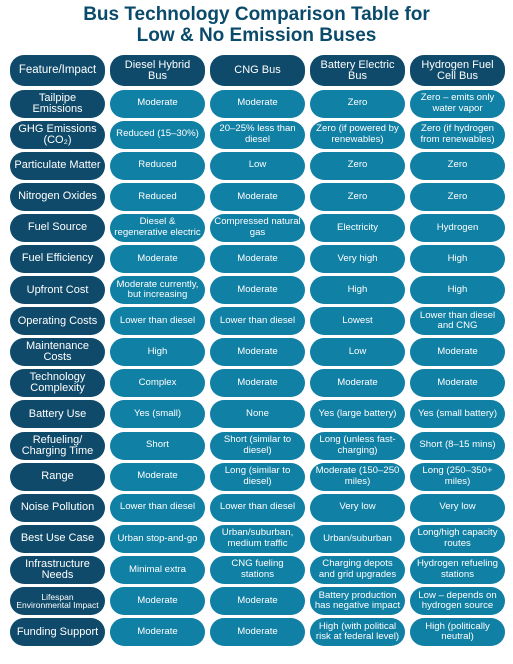  What do you see at coordinates (457, 227) in the screenshot?
I see `table-cell: Hydrogen` at bounding box center [457, 227].